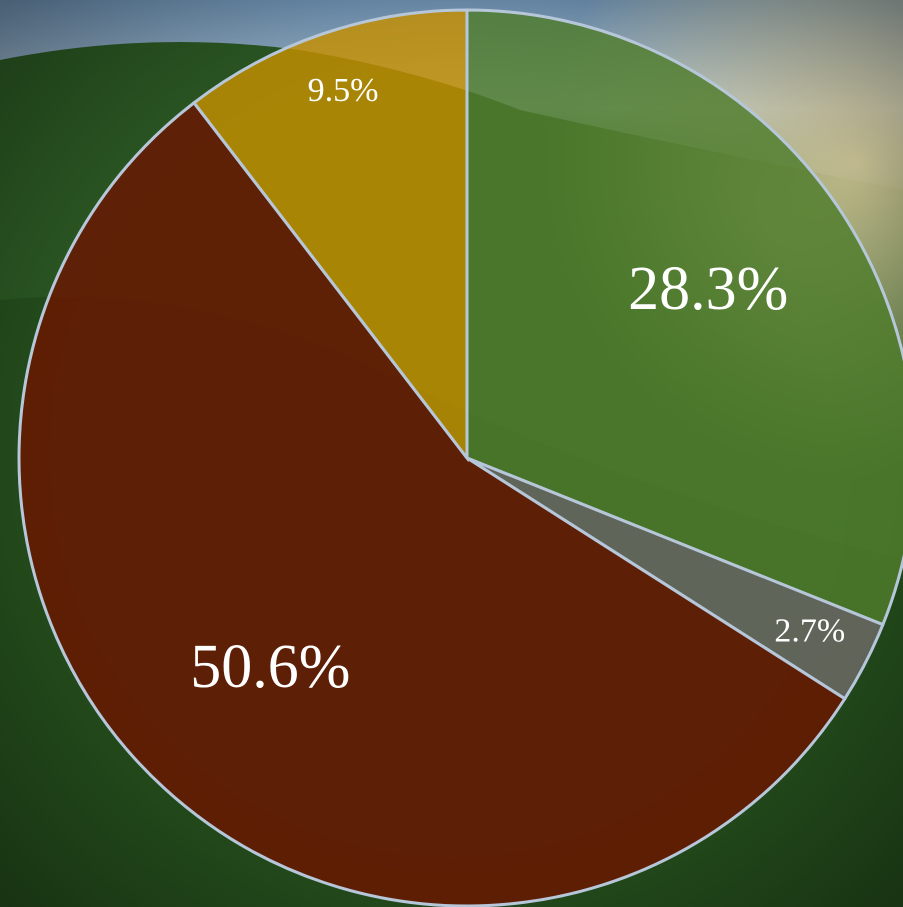 The image size is (903, 907). What do you see at coordinates (343, 90) in the screenshot?
I see `data-label: 9.5%` at bounding box center [343, 90].